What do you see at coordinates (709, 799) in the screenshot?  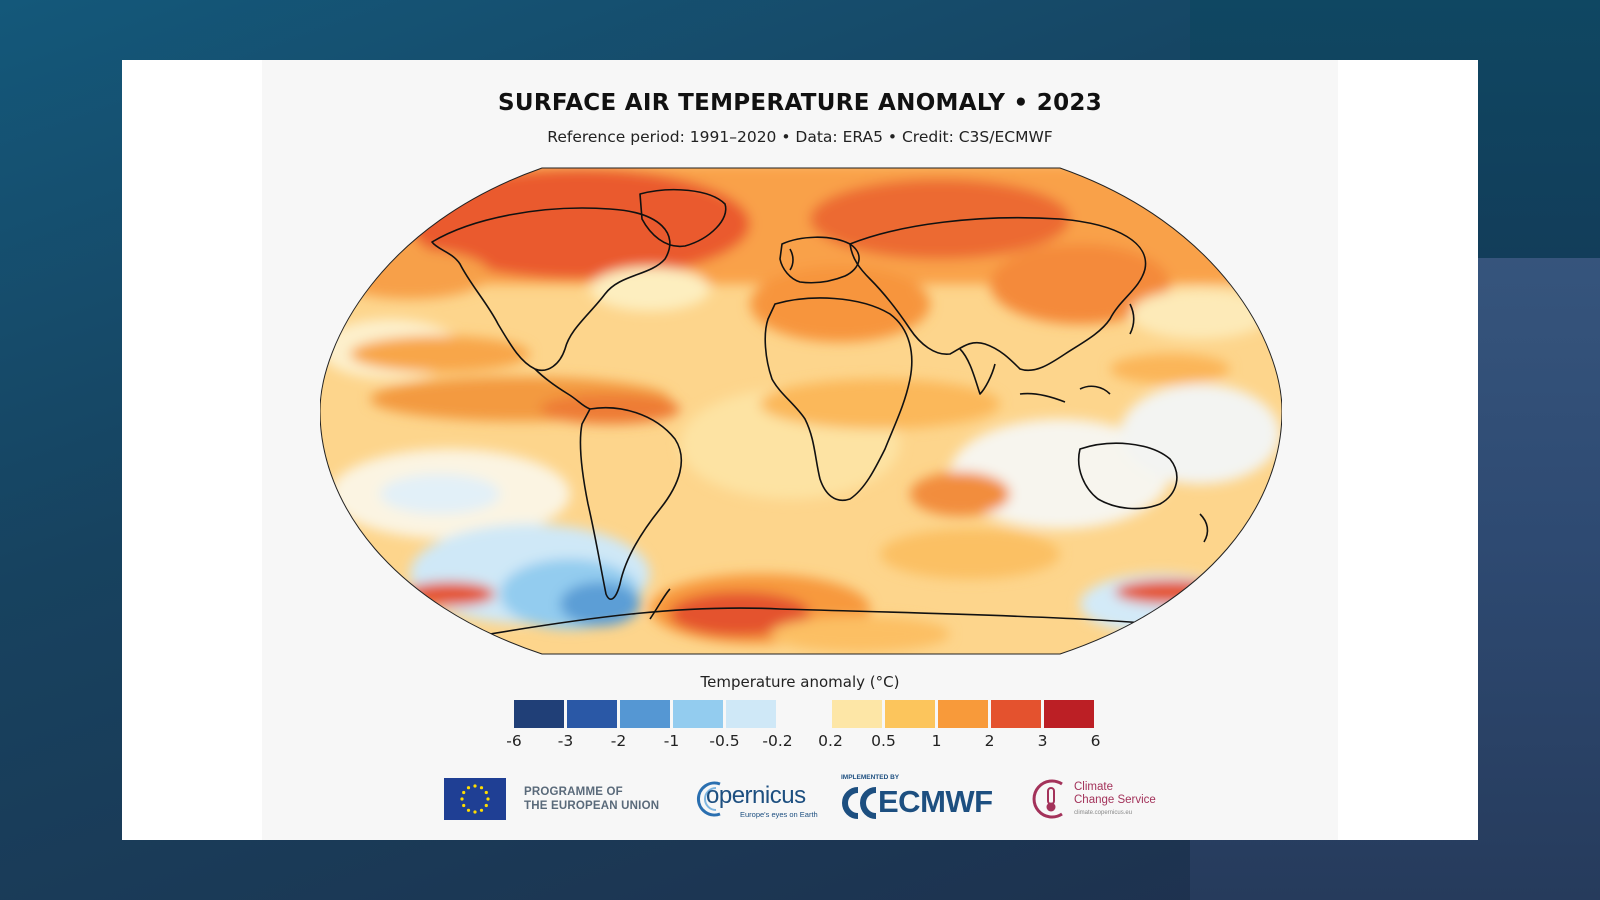 I see `copernicus-c-icon` at bounding box center [709, 799].